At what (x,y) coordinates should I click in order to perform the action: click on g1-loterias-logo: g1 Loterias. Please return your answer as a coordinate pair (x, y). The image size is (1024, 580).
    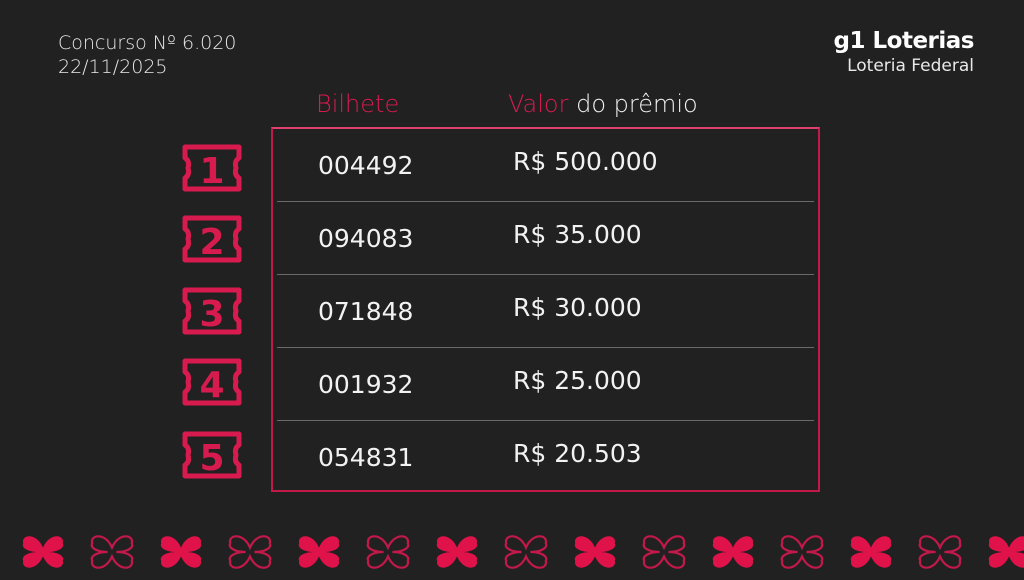
    Looking at the image, I should click on (904, 41).